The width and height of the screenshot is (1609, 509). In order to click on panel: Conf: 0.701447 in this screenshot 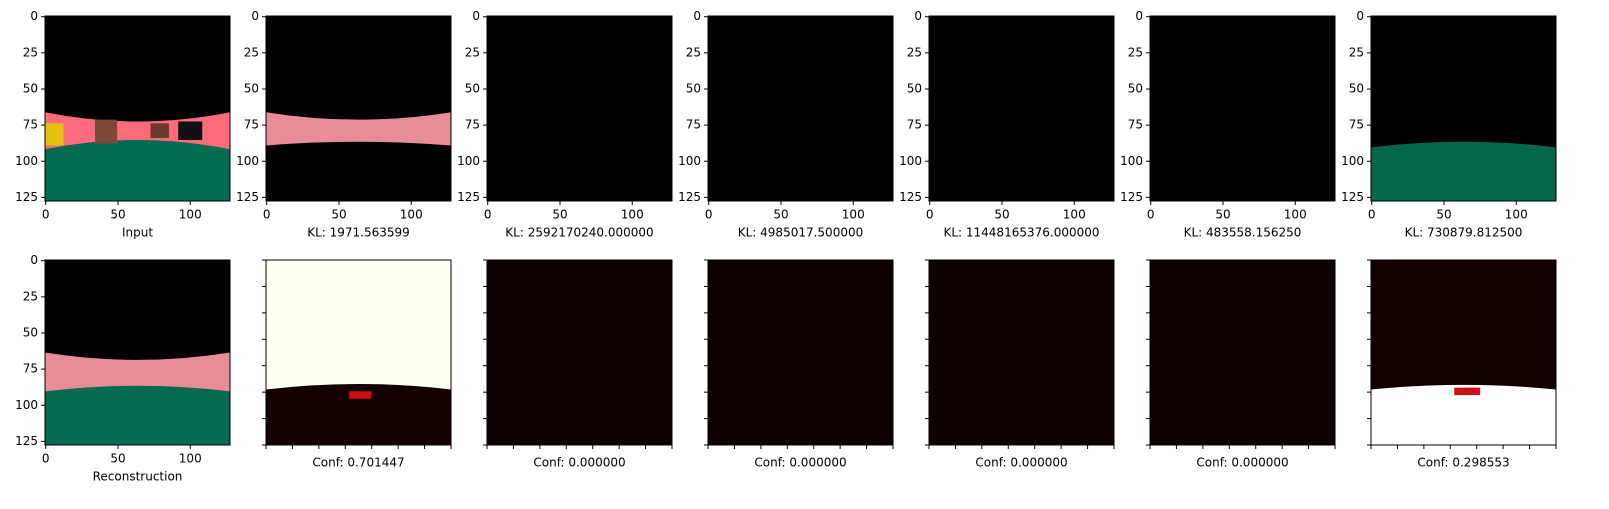, I will do `click(357, 364)`.